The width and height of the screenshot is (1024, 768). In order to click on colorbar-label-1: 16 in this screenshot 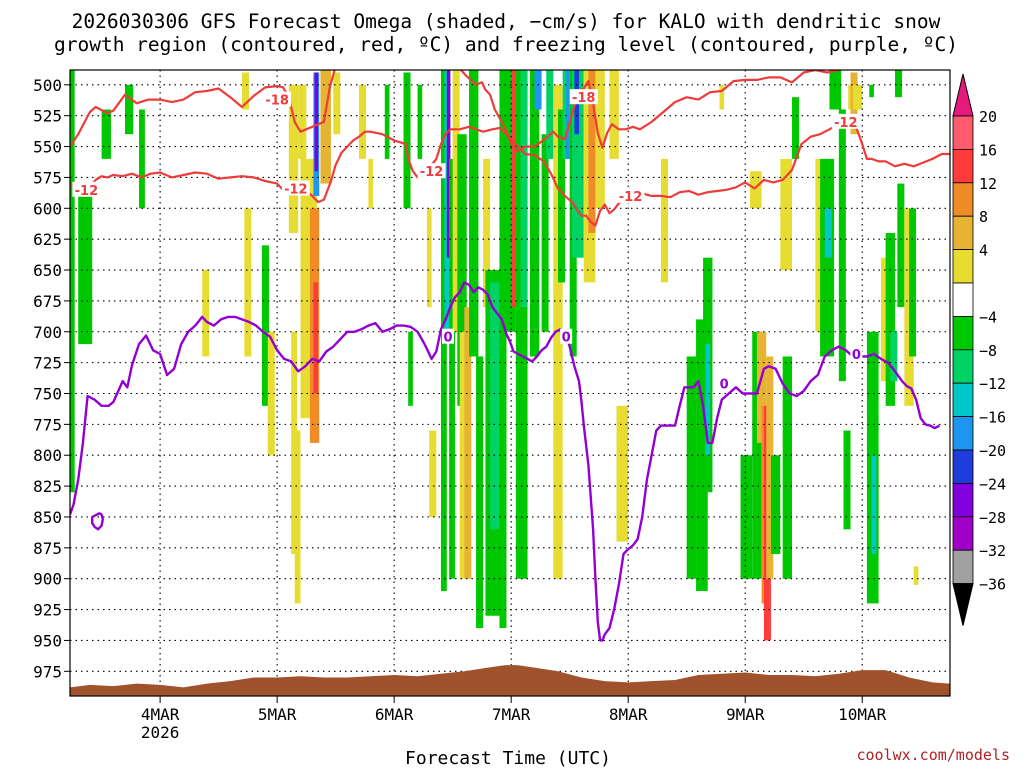, I will do `click(988, 150)`.